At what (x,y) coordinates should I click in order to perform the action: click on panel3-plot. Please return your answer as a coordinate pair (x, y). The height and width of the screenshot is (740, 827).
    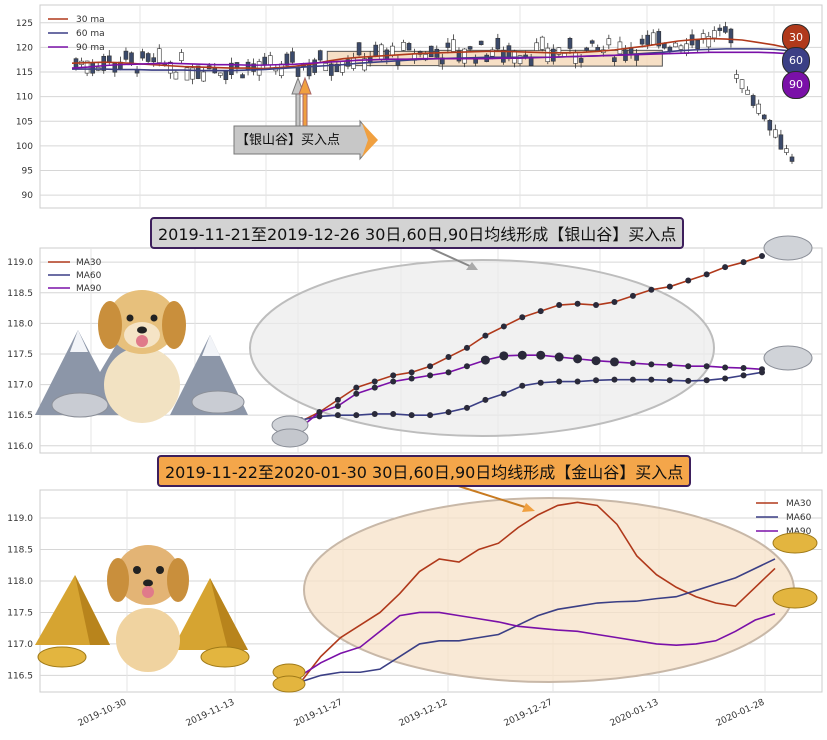
    Looking at the image, I should click on (538, 592).